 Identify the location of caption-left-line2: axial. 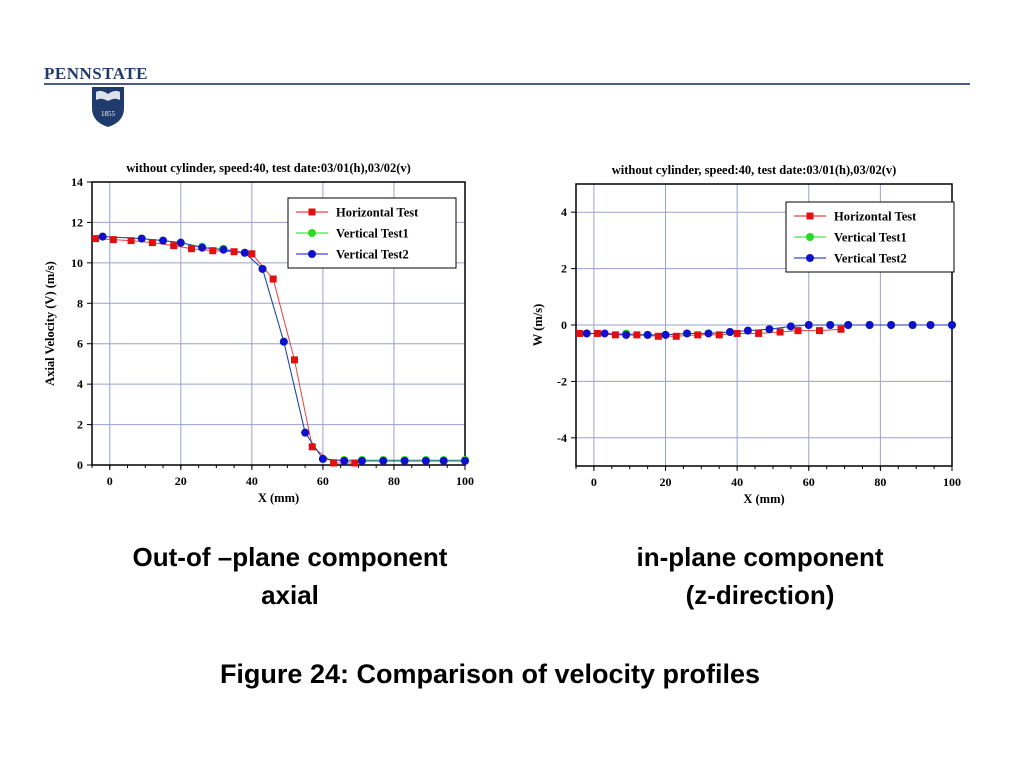
(290, 595).